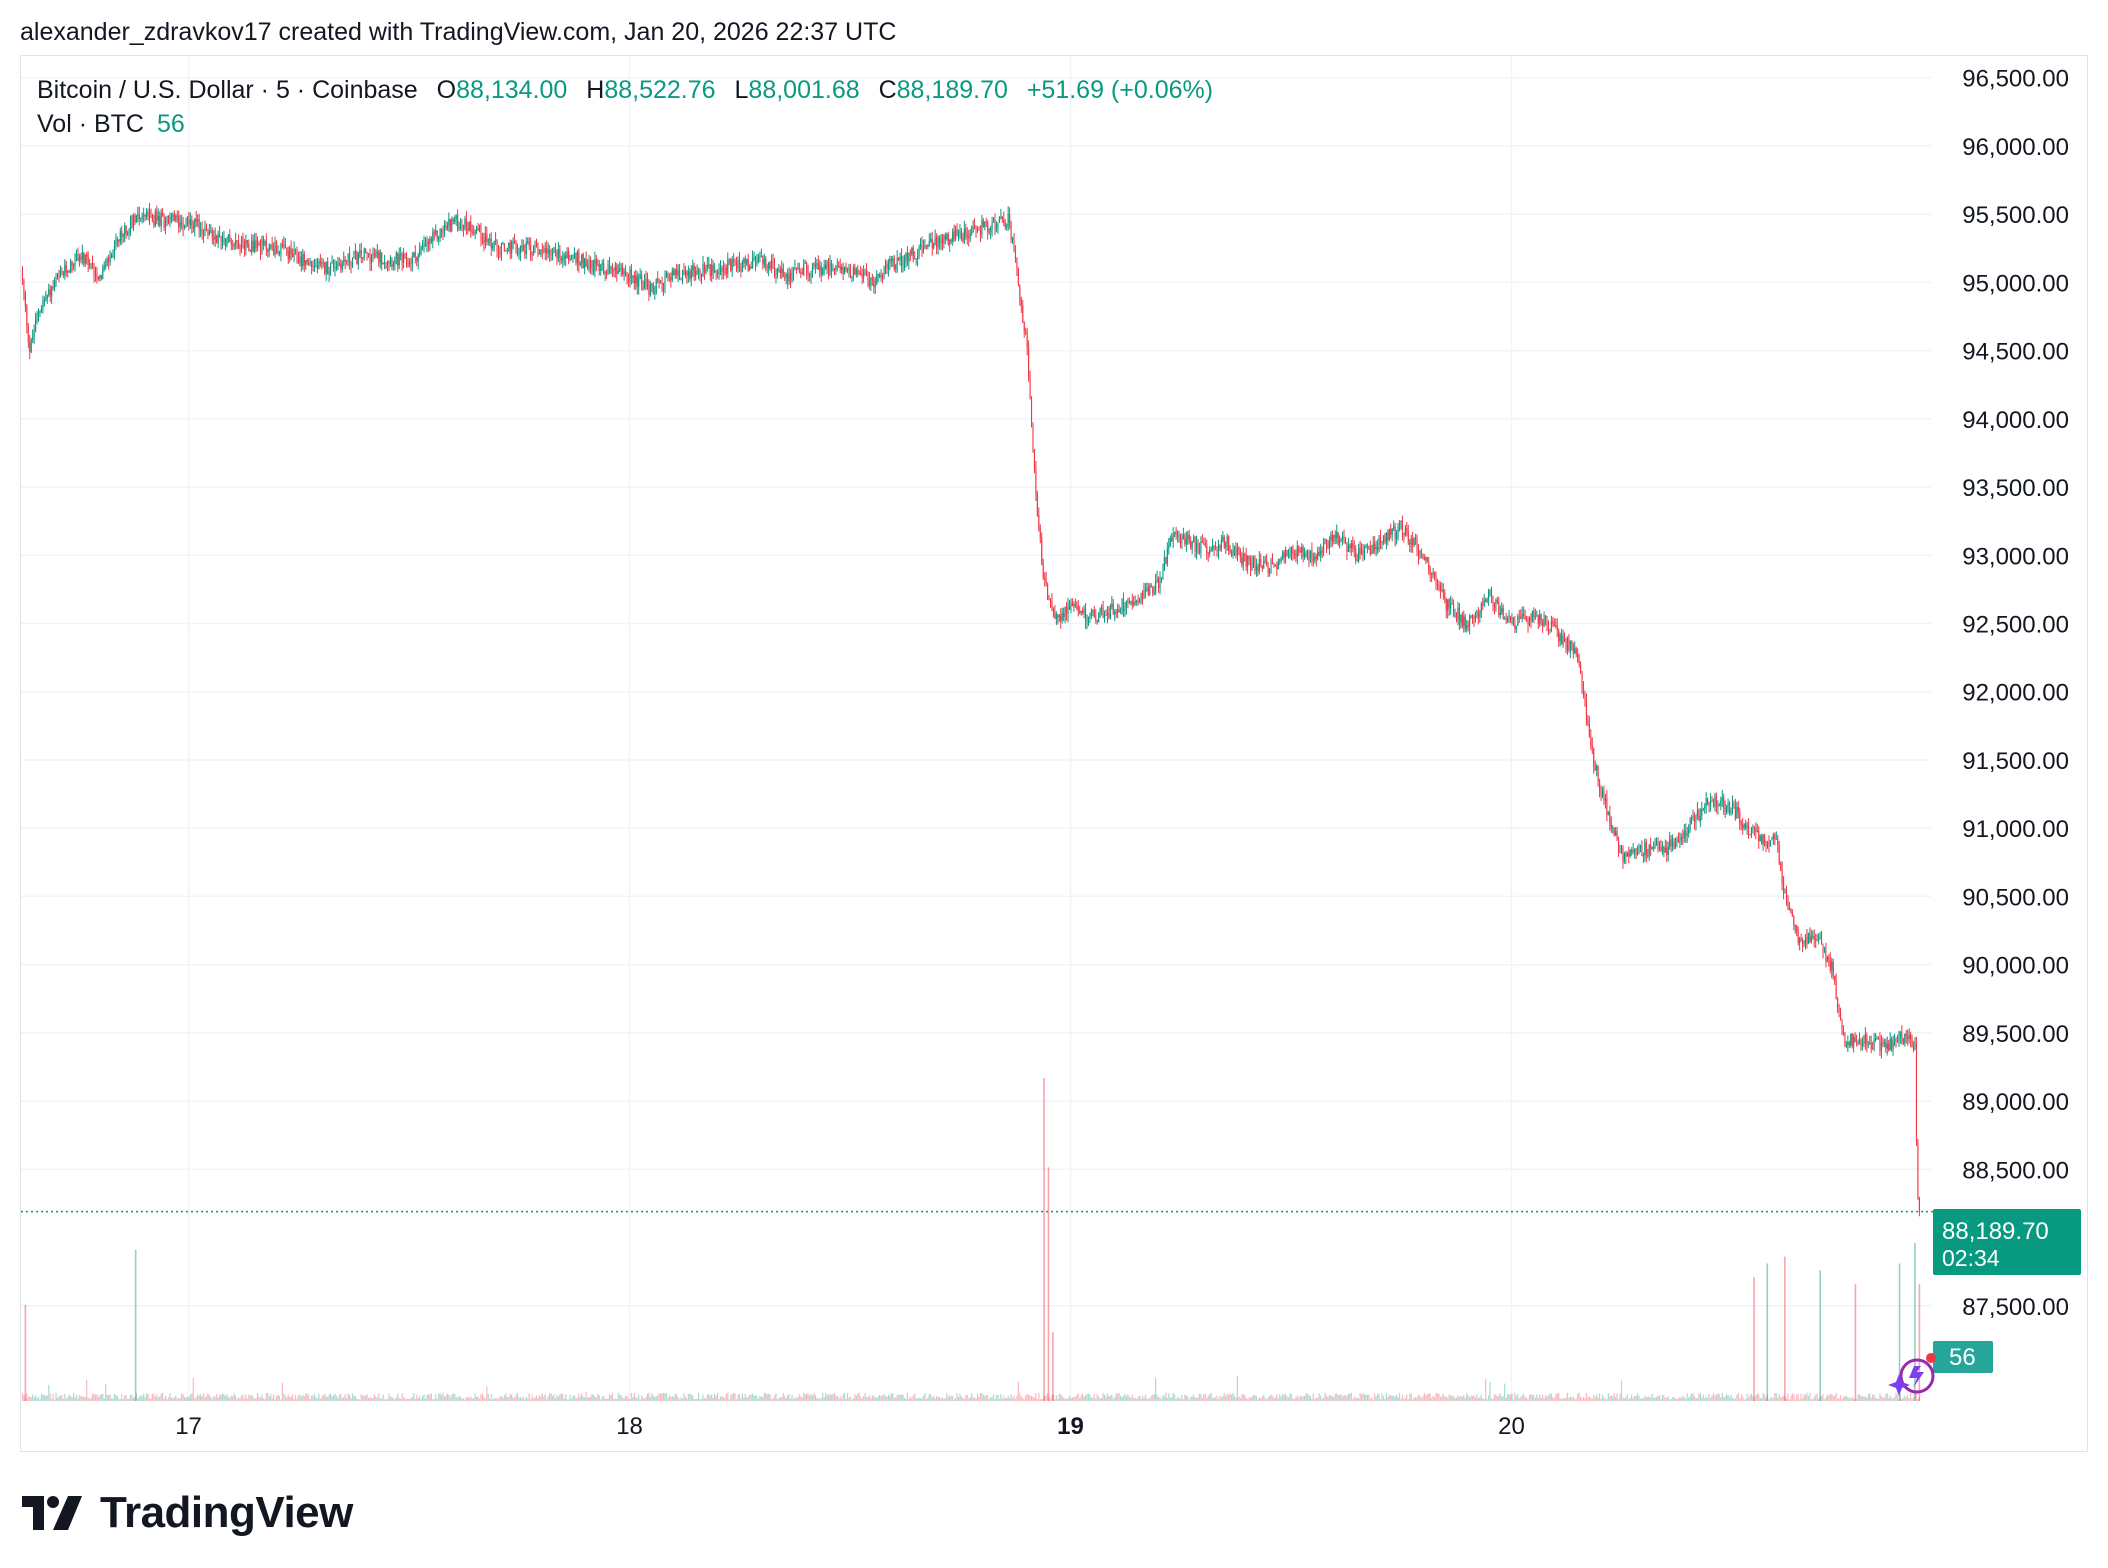 This screenshot has height=1568, width=2108. What do you see at coordinates (2015, 215) in the screenshot?
I see `price-tick-label: 95,500.00` at bounding box center [2015, 215].